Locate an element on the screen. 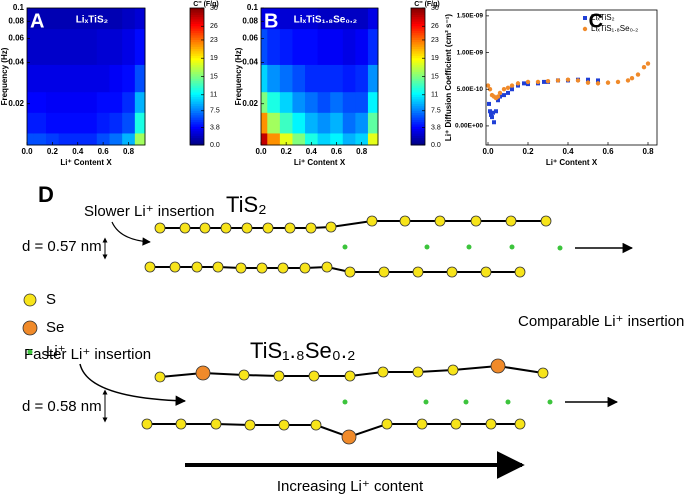 This screenshot has height=497, width=700. plot-frame is located at coordinates (571, 77).